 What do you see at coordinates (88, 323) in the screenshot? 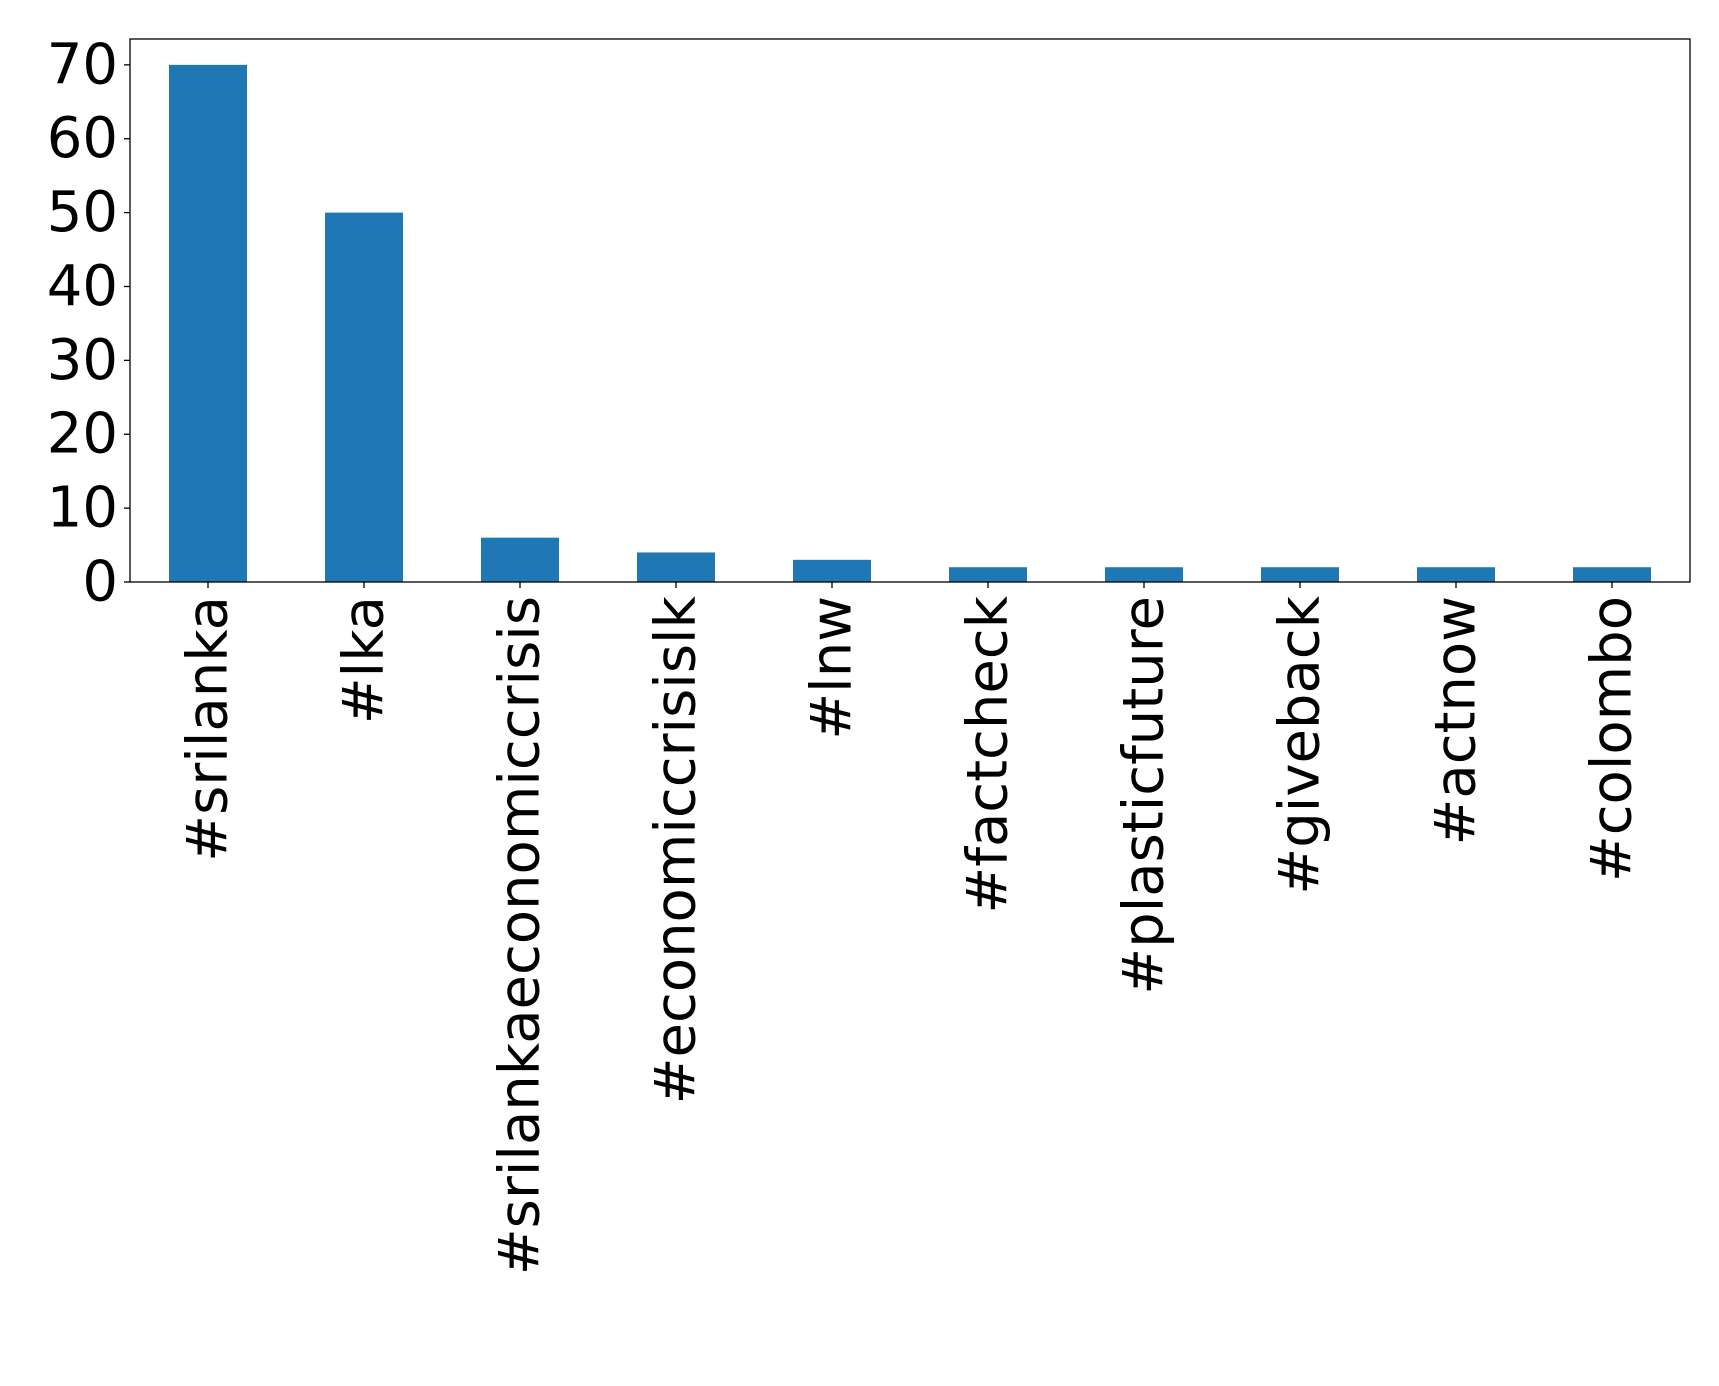
I see `y-axis: 0 10 20 30 40 50 60 70` at bounding box center [88, 323].